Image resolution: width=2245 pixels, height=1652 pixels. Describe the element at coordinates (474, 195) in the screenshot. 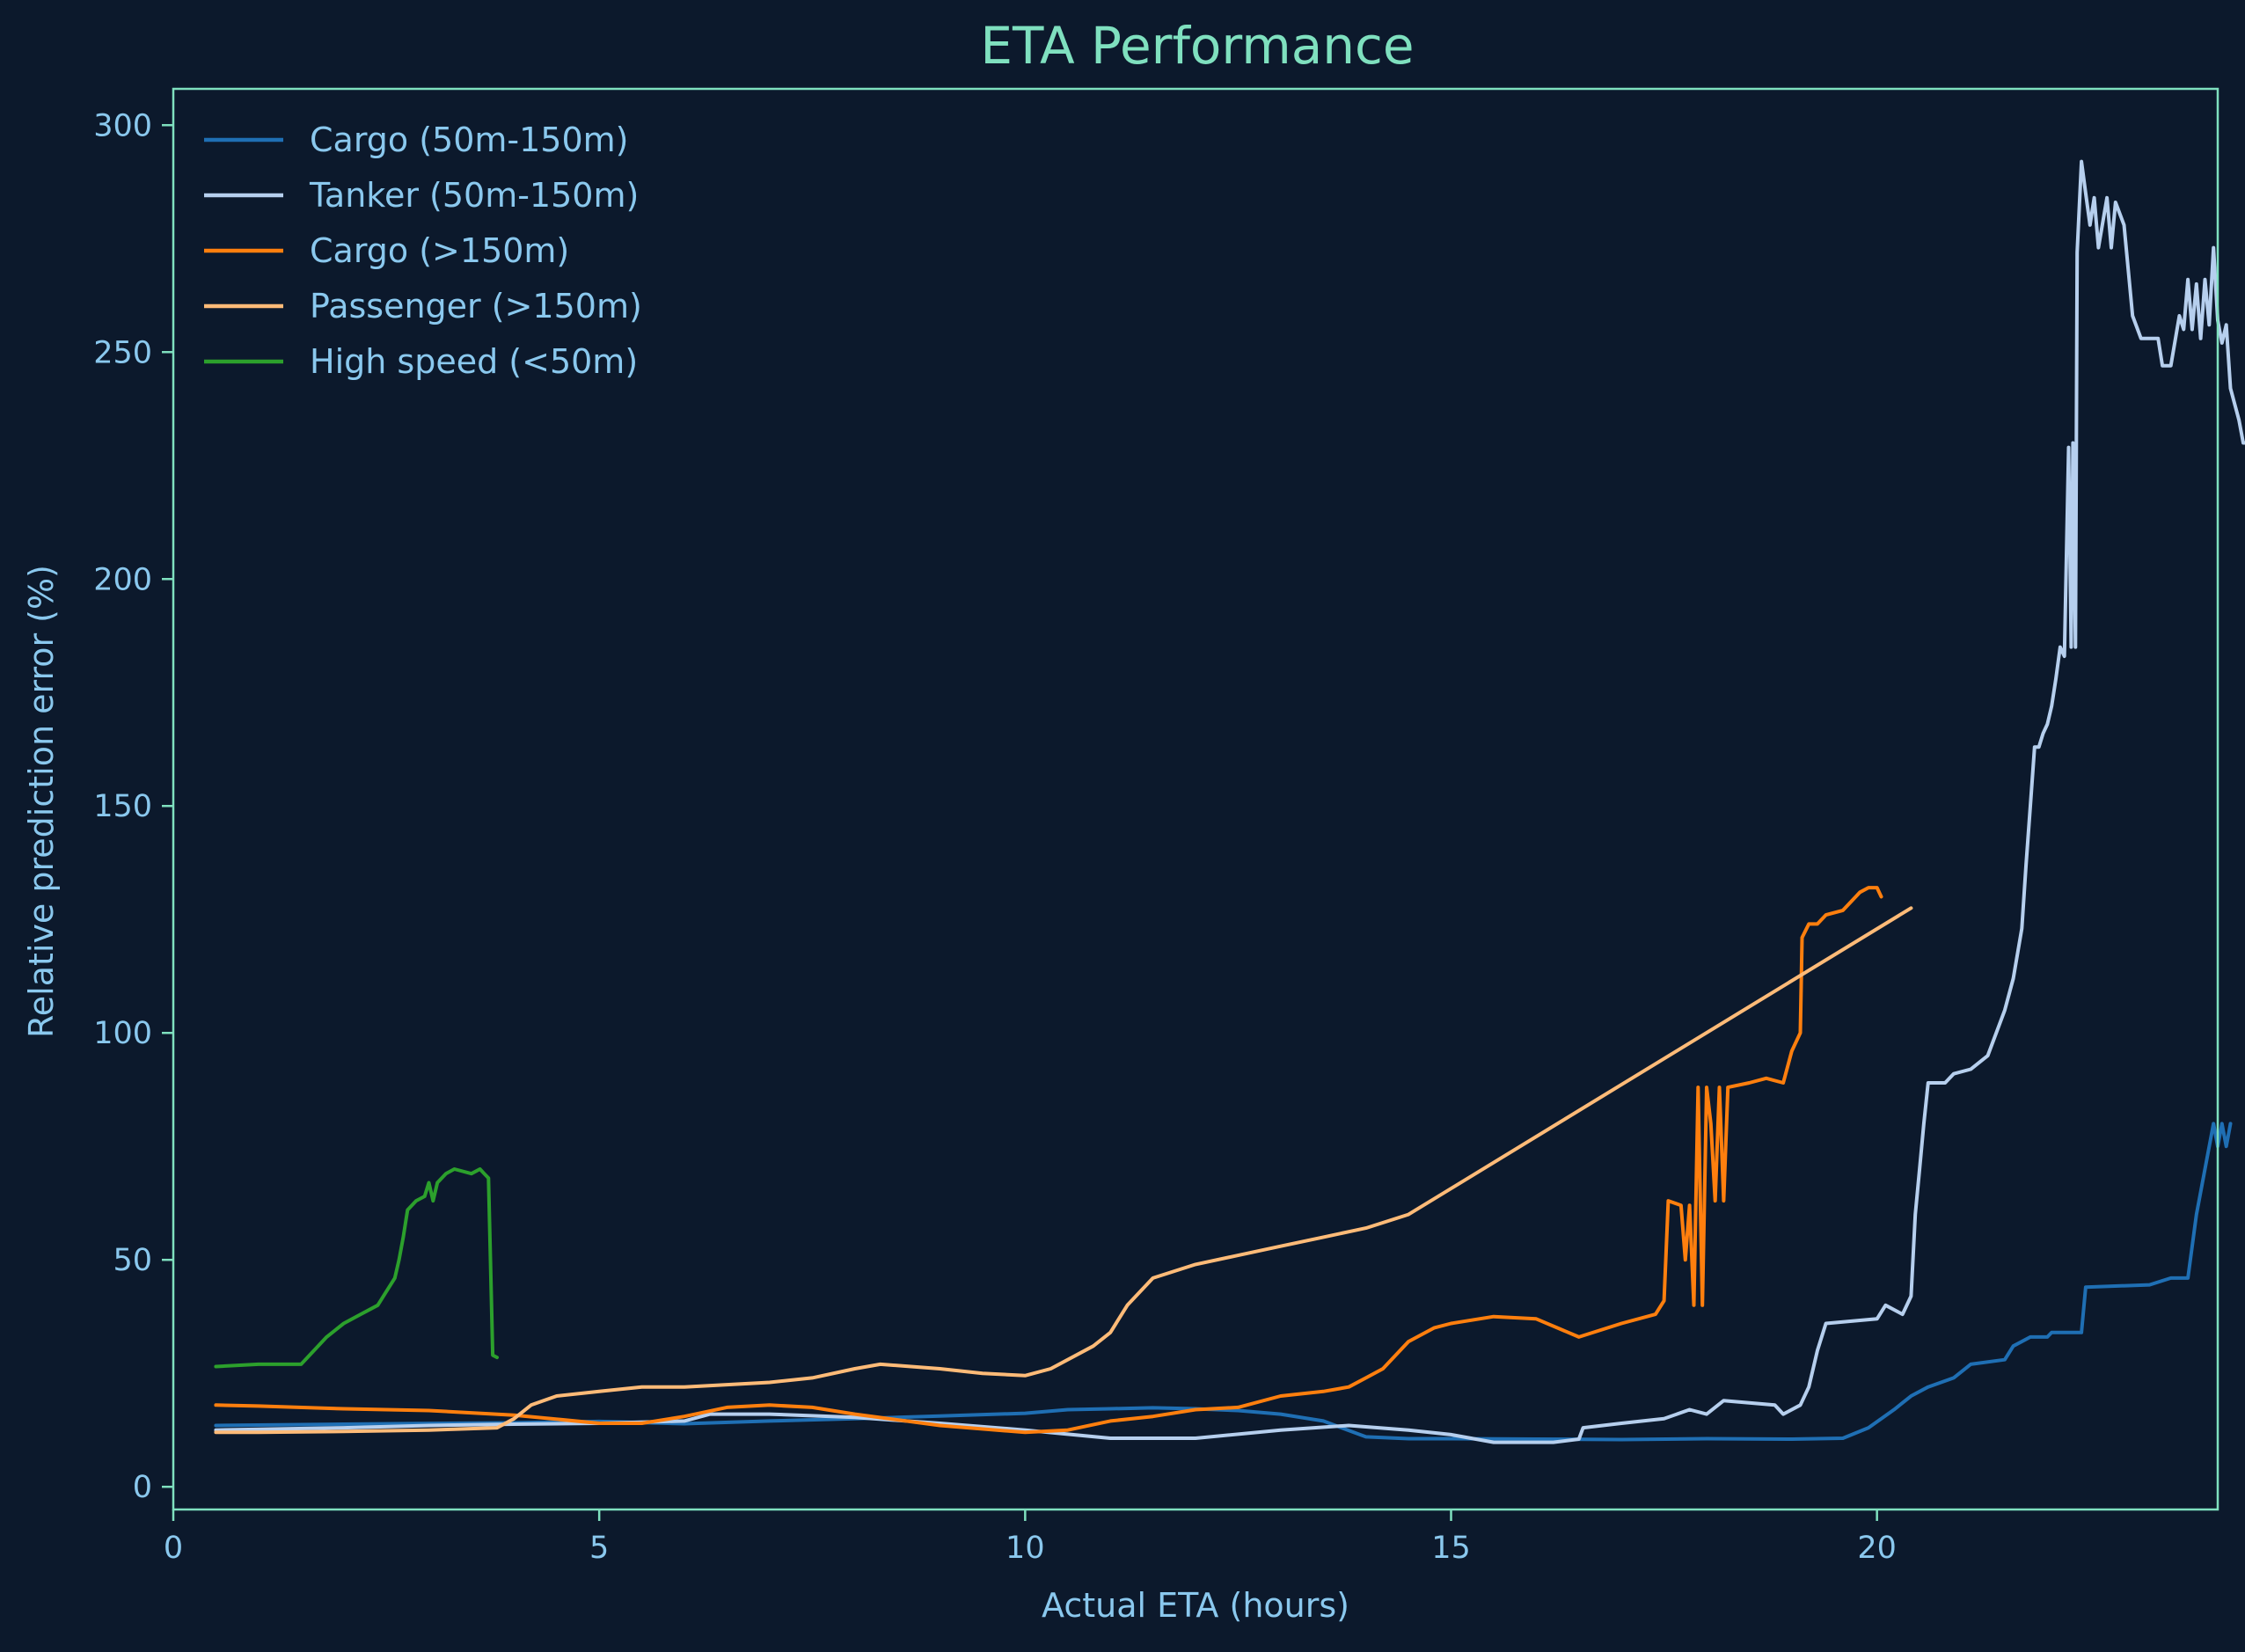

I see `legend-label-1: Tanker (50m-150m)` at that location.